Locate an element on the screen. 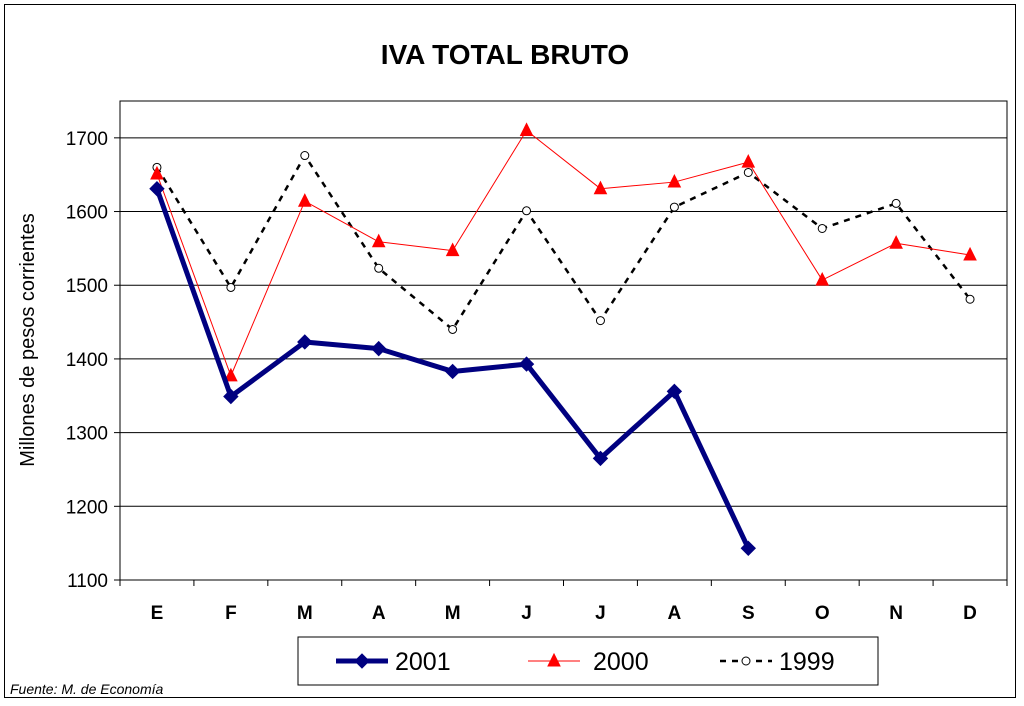 Image resolution: width=1024 pixels, height=706 pixels. y-tick-label: 1500 is located at coordinates (87, 286).